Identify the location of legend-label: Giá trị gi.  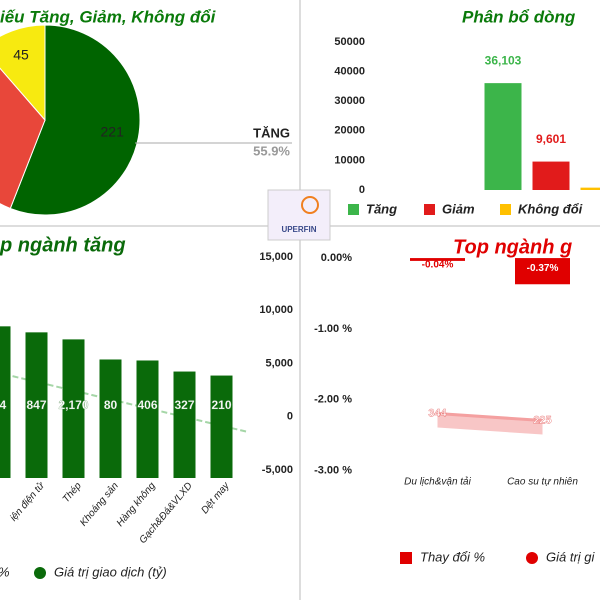
(571, 556).